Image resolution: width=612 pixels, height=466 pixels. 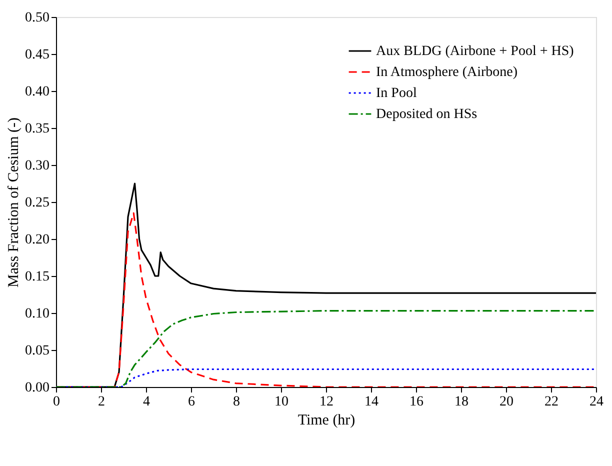 I want to click on x-tick-label: 4, so click(x=146, y=402).